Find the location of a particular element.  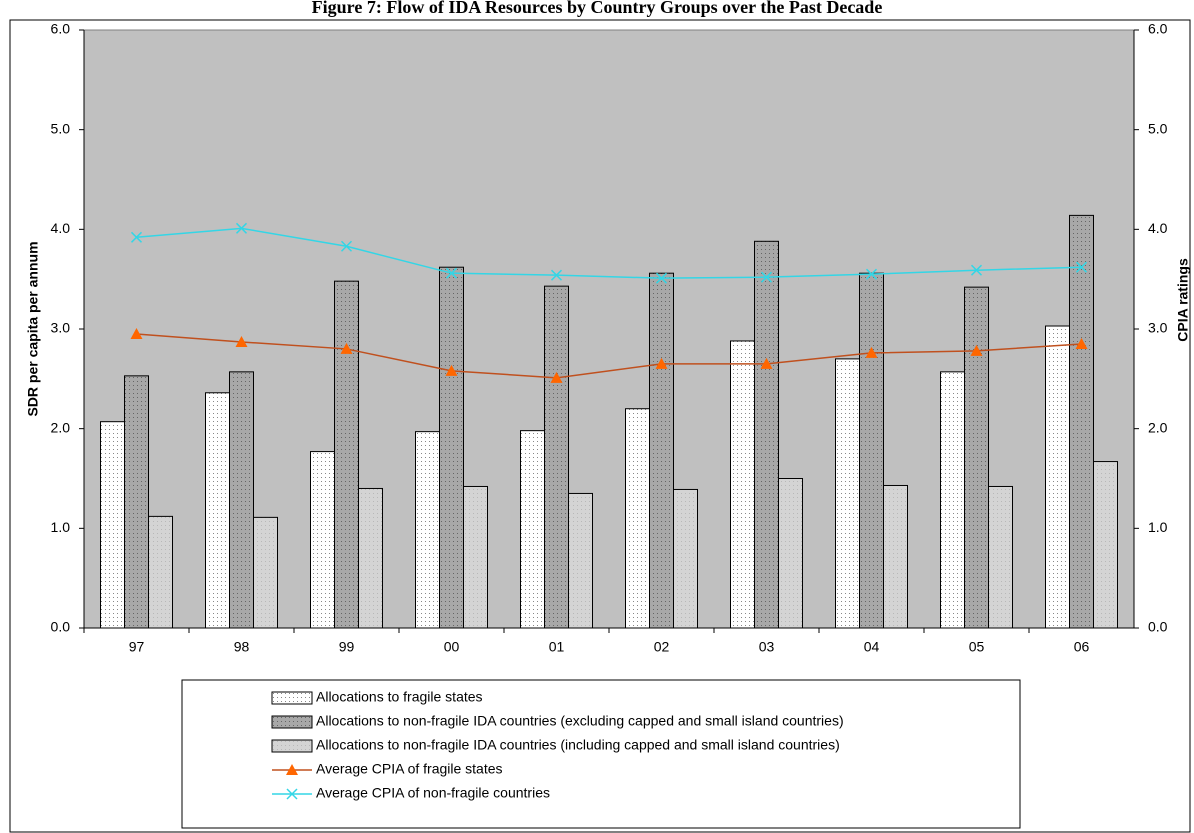

x-tick-label: 05 is located at coordinates (977, 647).